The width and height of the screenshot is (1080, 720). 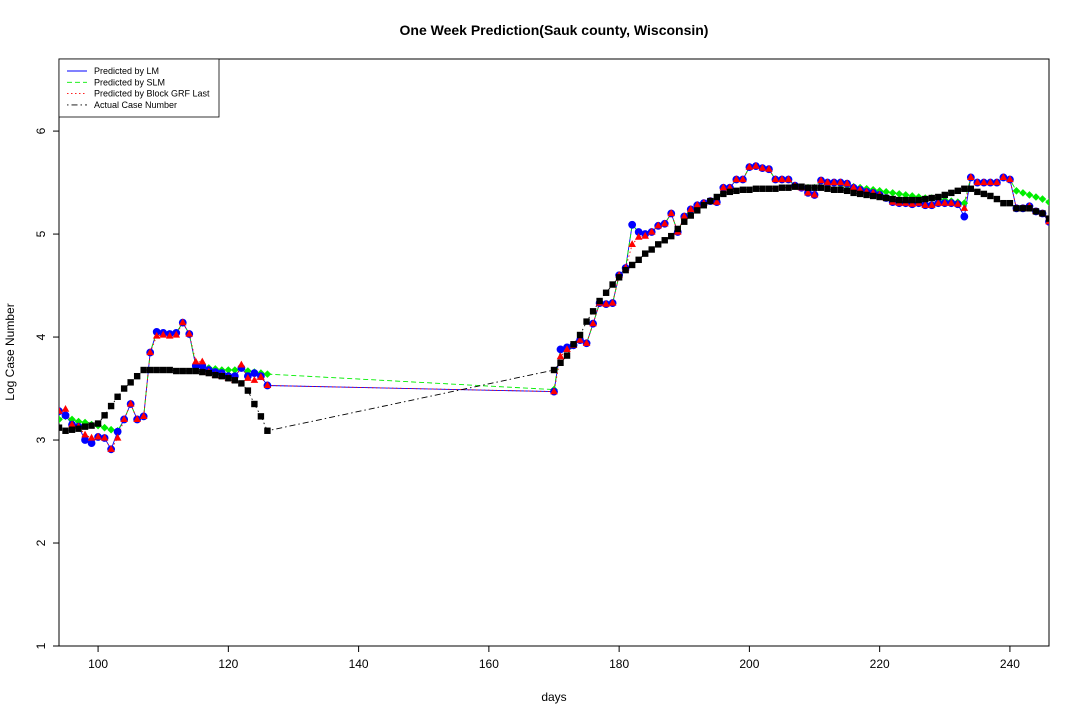 What do you see at coordinates (46, 388) in the screenshot?
I see `y-axis: 1 2 3 4 5 6` at bounding box center [46, 388].